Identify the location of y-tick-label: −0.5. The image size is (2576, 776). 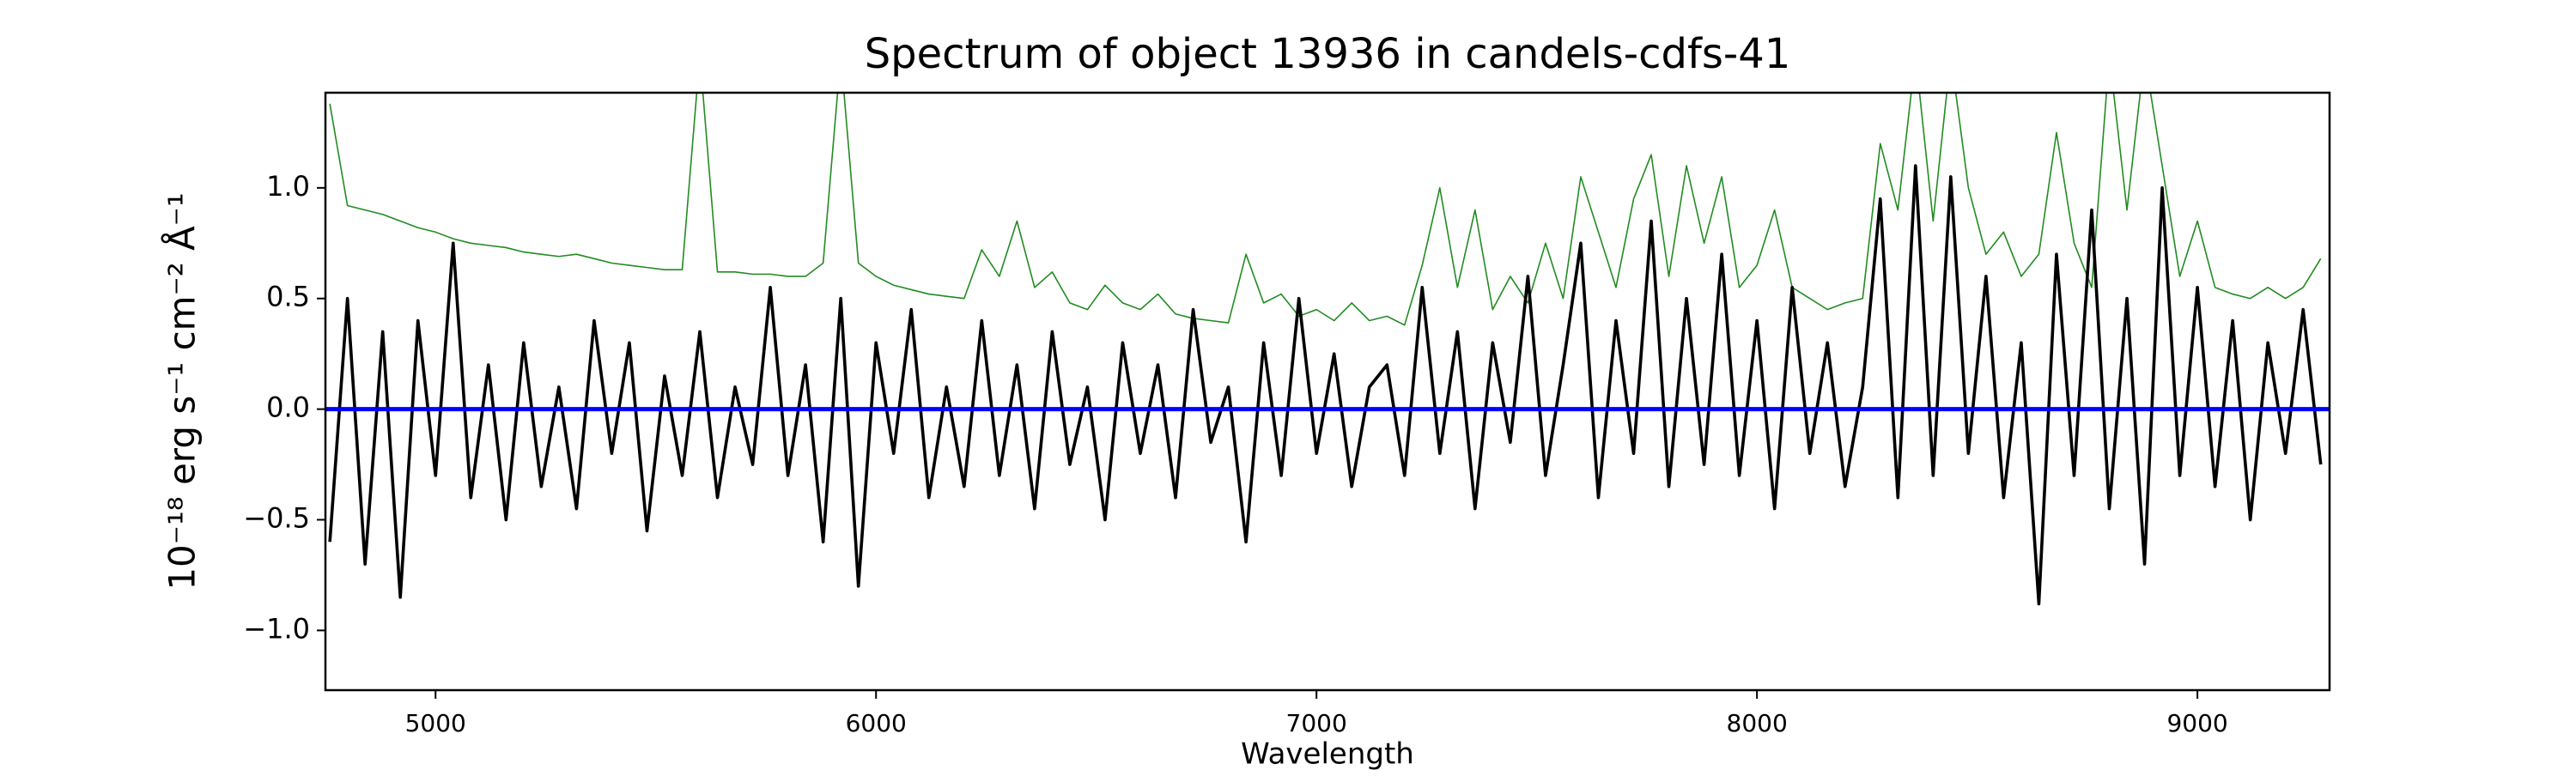
(276, 519).